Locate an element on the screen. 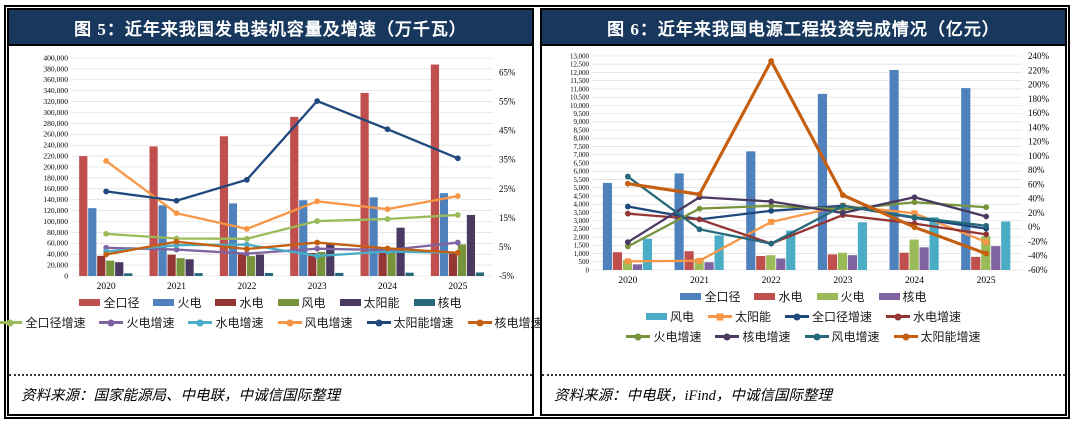 The height and width of the screenshot is (429, 1080). legend-item: 水电增速 is located at coordinates (923, 316).